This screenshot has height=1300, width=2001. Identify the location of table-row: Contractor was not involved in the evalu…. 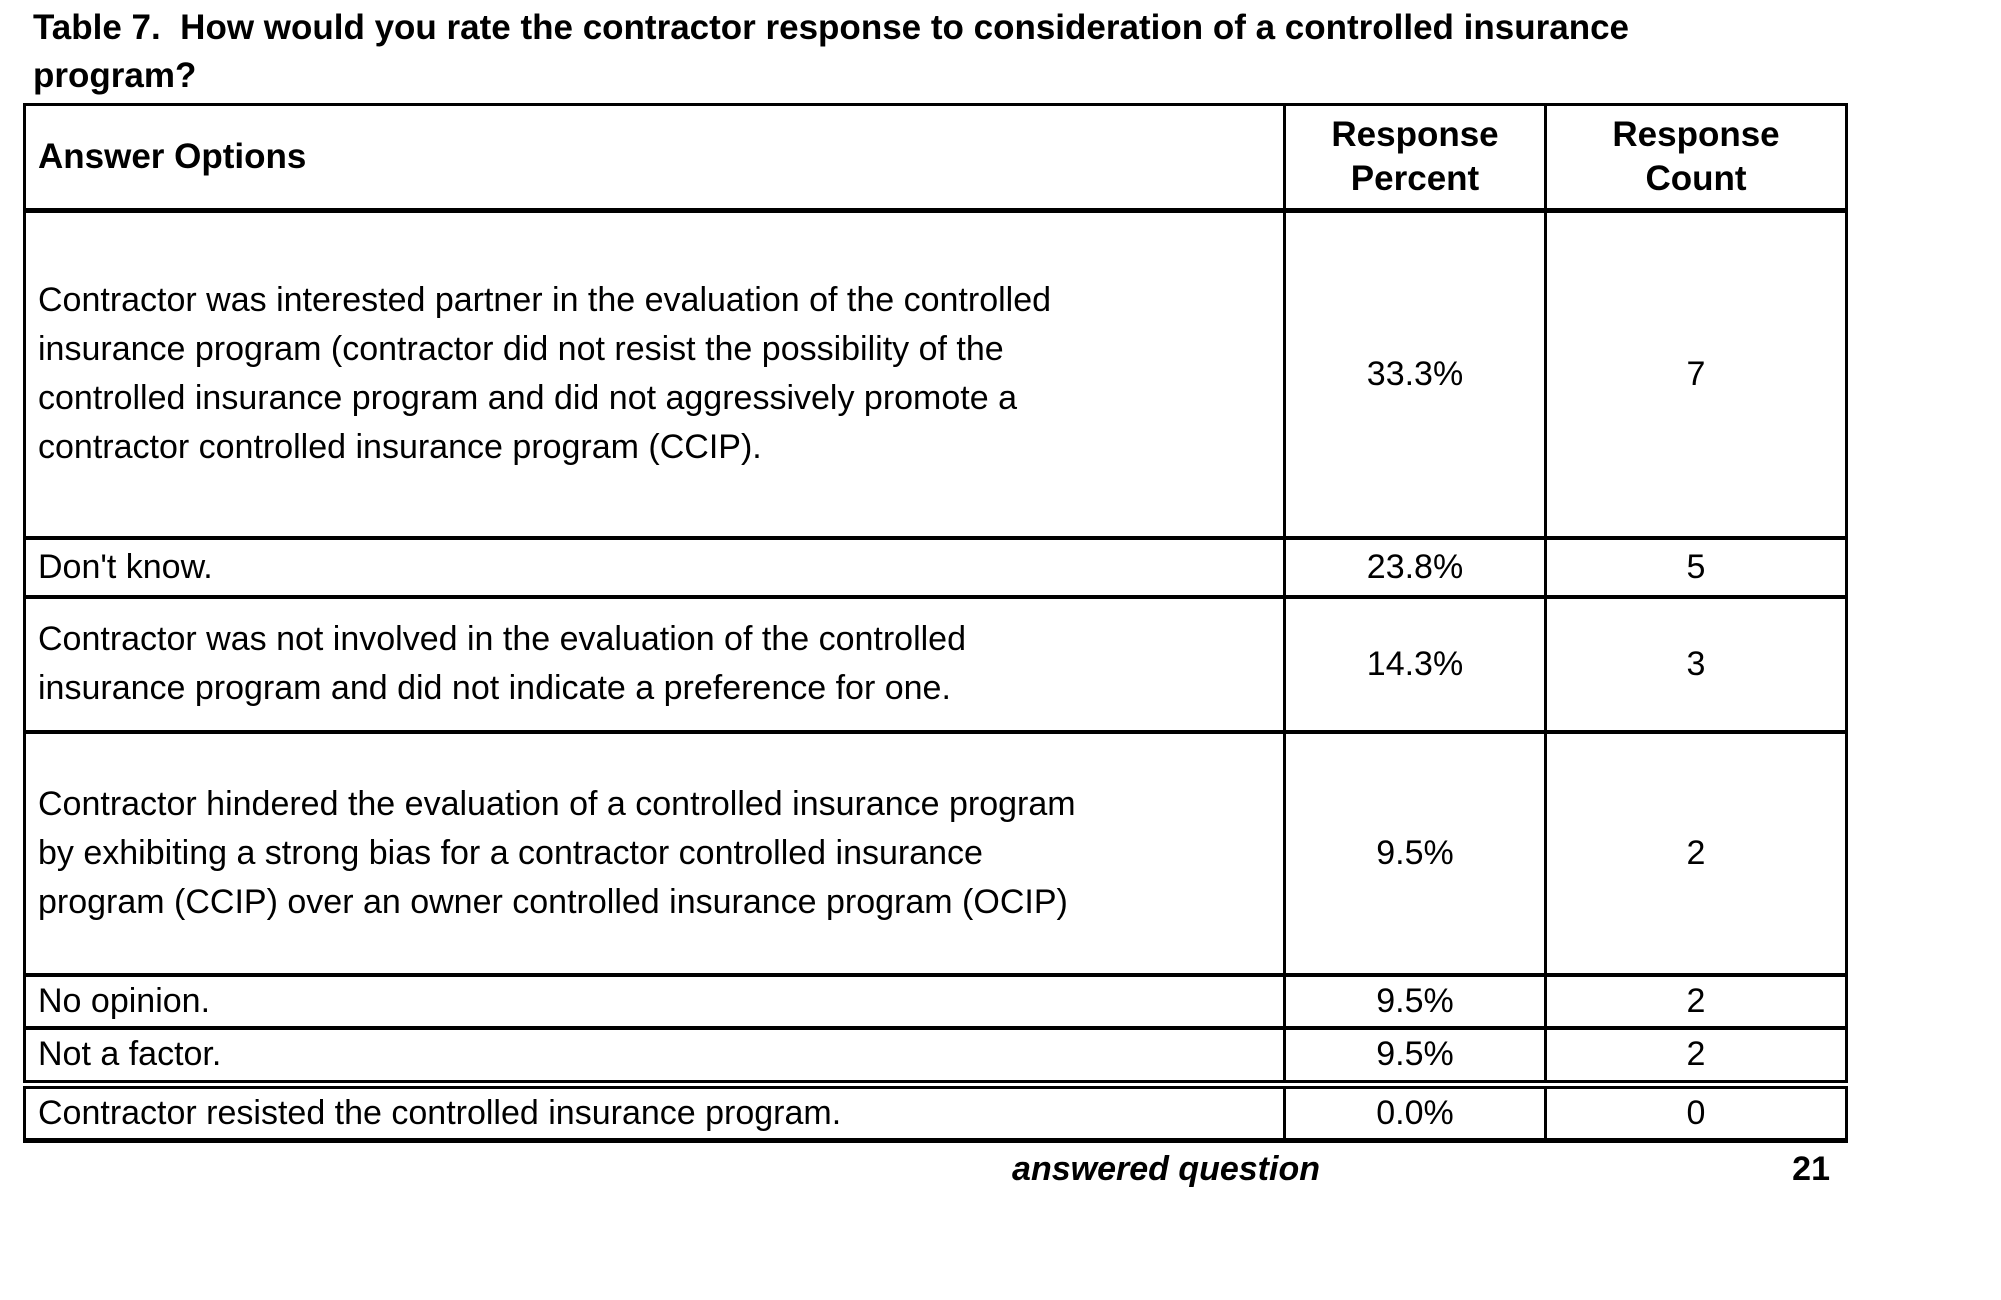
(935, 664).